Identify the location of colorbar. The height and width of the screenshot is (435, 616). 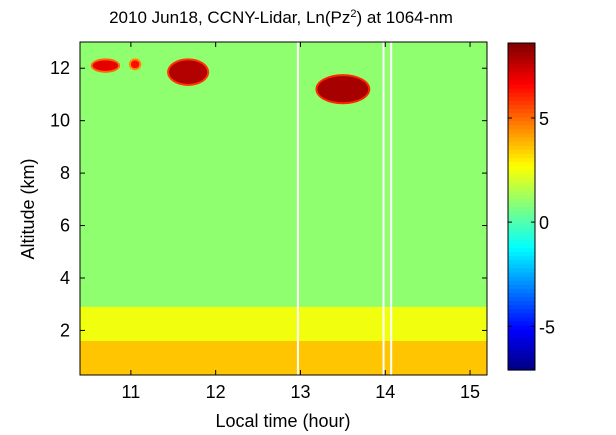
(521, 206).